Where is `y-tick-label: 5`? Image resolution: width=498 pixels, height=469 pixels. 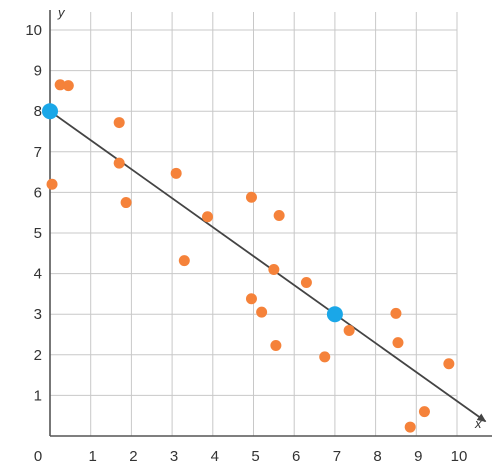 y-tick-label: 5 is located at coordinates (38, 233).